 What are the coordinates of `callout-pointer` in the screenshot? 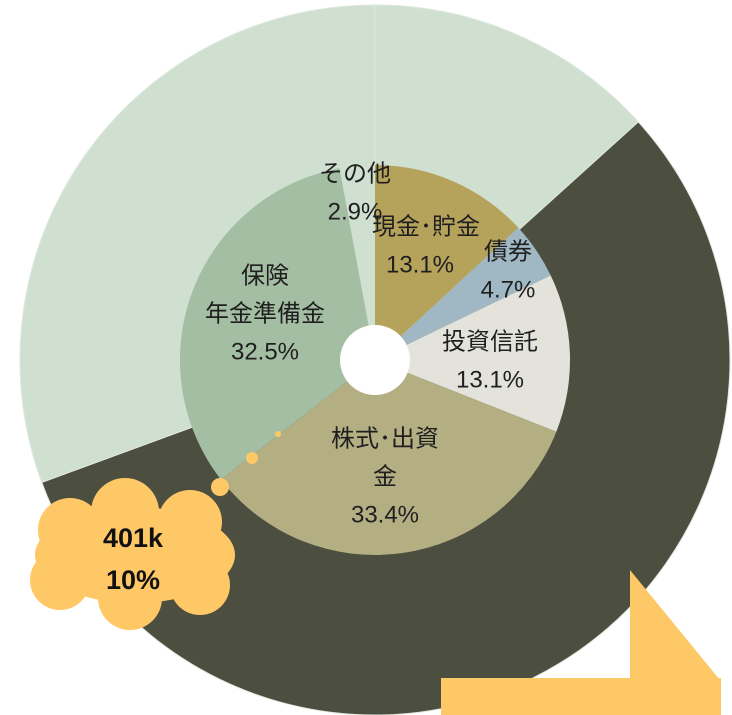 It's located at (675, 625).